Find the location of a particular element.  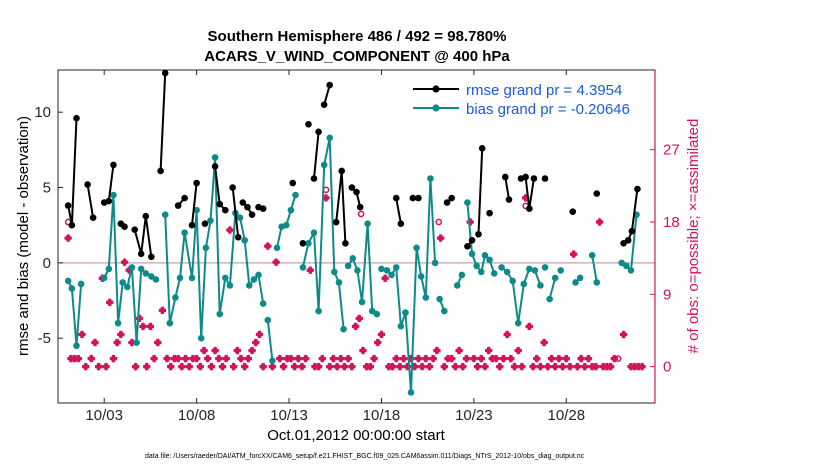

bias-segment is located at coordinates (552, 288).